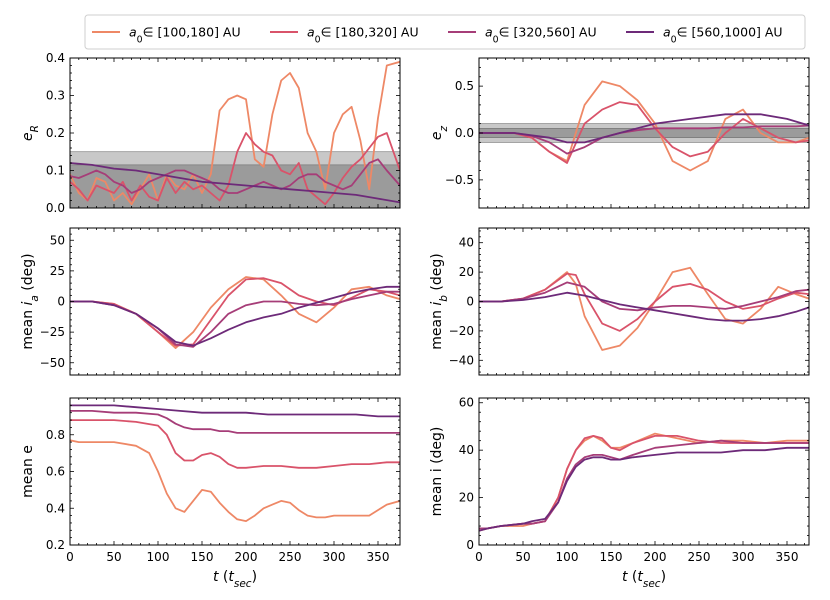 This screenshot has width=830, height=600. I want to click on panel-ia: −50 −25 0 25 50 mean ia (deg), so click(210, 301).